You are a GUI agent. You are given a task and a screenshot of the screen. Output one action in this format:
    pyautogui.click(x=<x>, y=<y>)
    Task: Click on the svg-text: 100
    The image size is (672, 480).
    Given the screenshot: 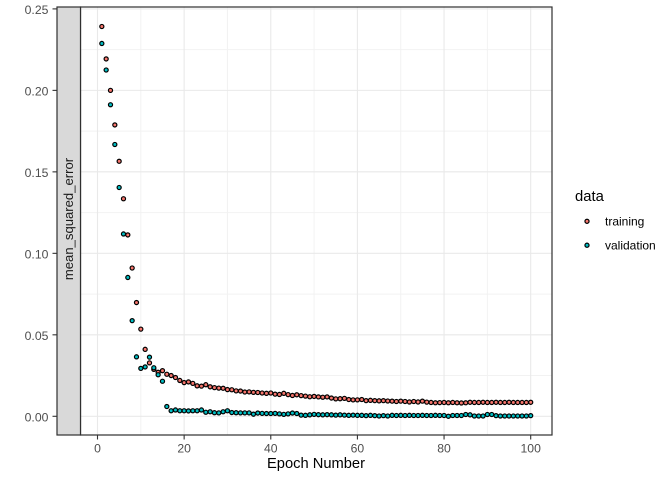 What is the action you would take?
    pyautogui.click(x=531, y=449)
    